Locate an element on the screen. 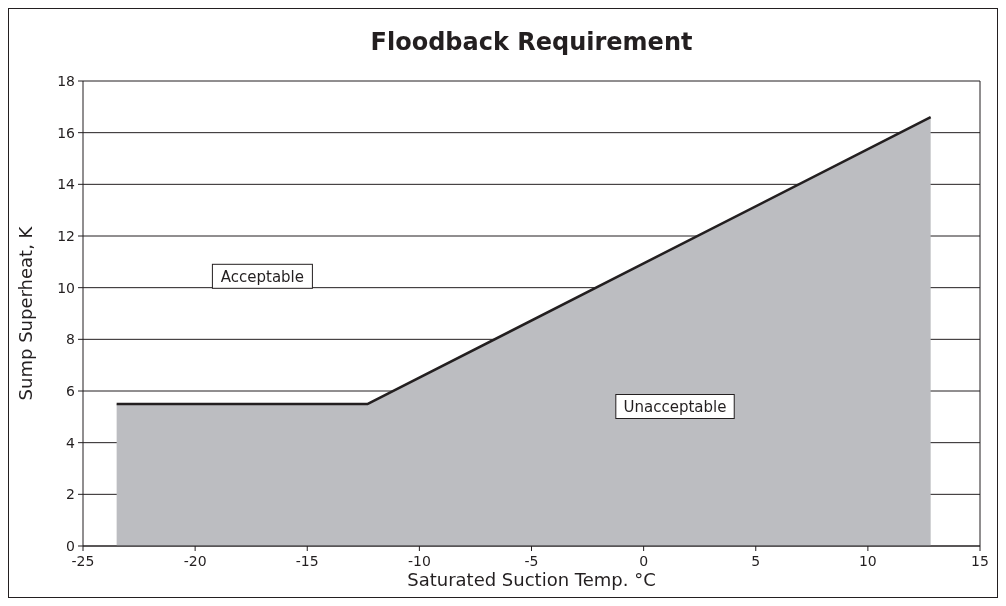 The image size is (1006, 606). x-axis-title: Saturated Suction Temp. °C is located at coordinates (531, 579).